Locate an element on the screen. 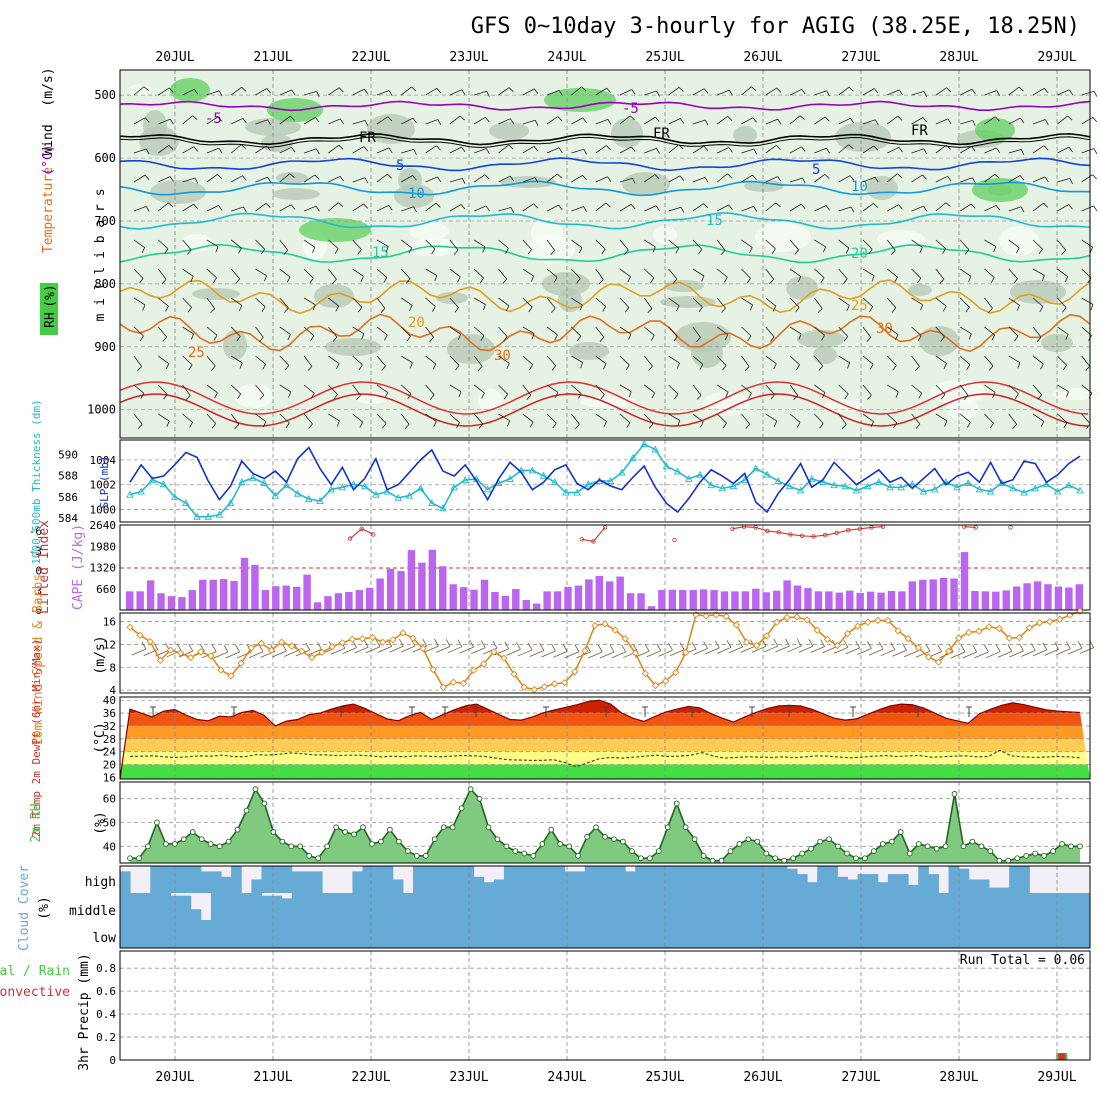 The height and width of the screenshot is (1100, 1100). temp-band is located at coordinates (605, 719).